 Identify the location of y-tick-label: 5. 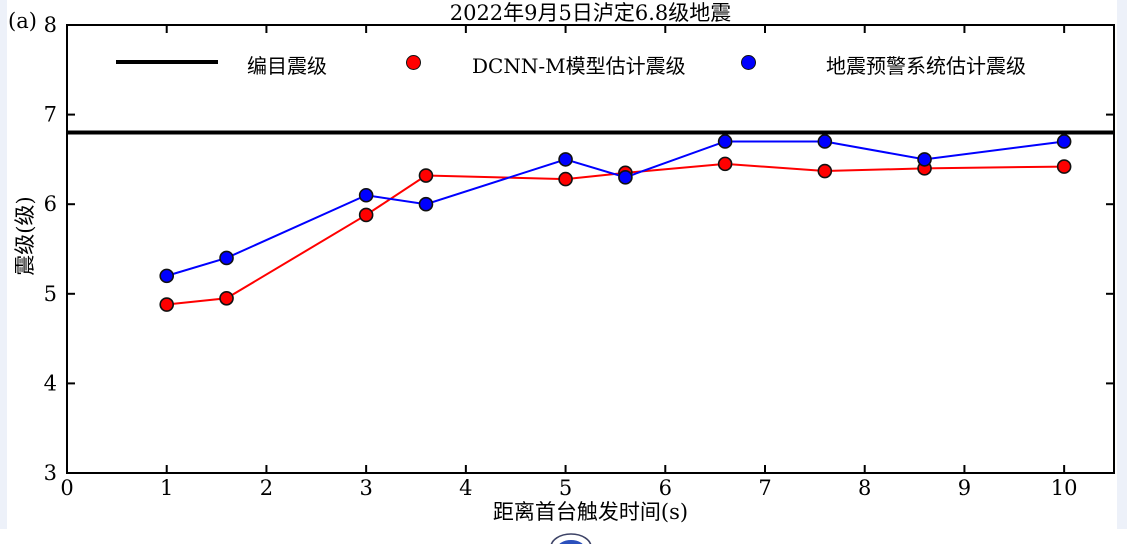
(50, 294).